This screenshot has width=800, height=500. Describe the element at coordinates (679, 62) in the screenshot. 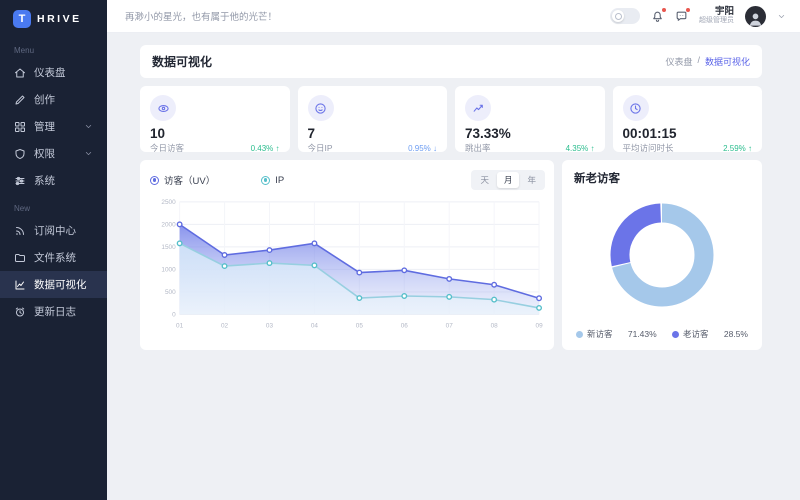

I see `breadcrumb-root: 仪表盘` at that location.